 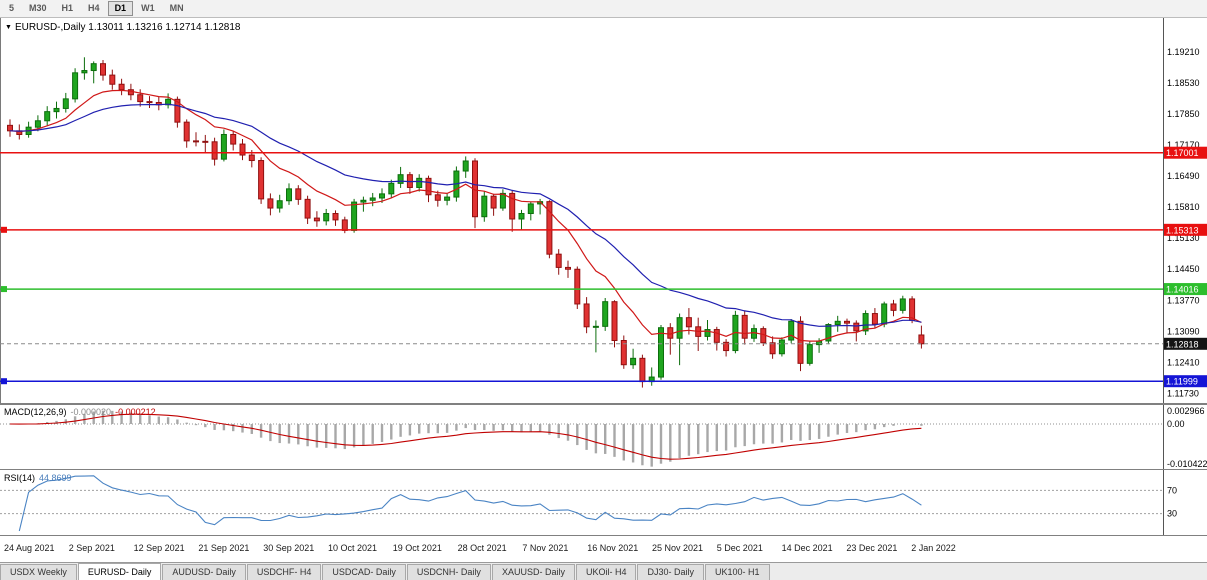 What do you see at coordinates (482, 548) in the screenshot?
I see `time-axis-label: 28 Oct 2021` at bounding box center [482, 548].